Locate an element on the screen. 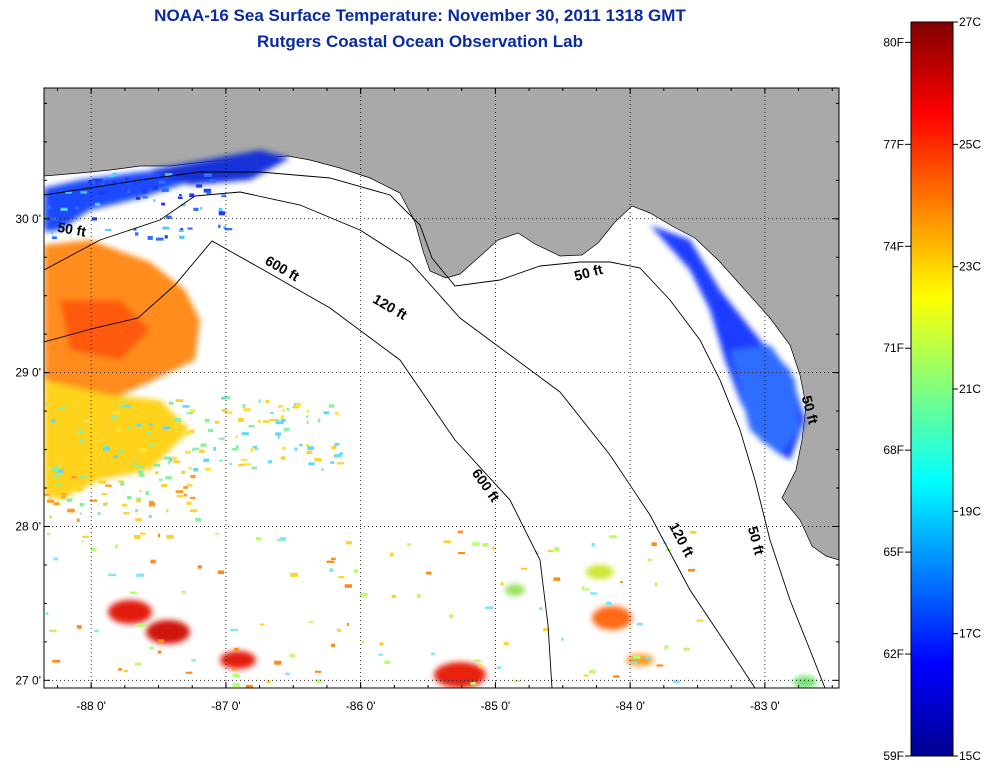 The image size is (992, 770). colorbar-label-c: 15C is located at coordinates (970, 756).